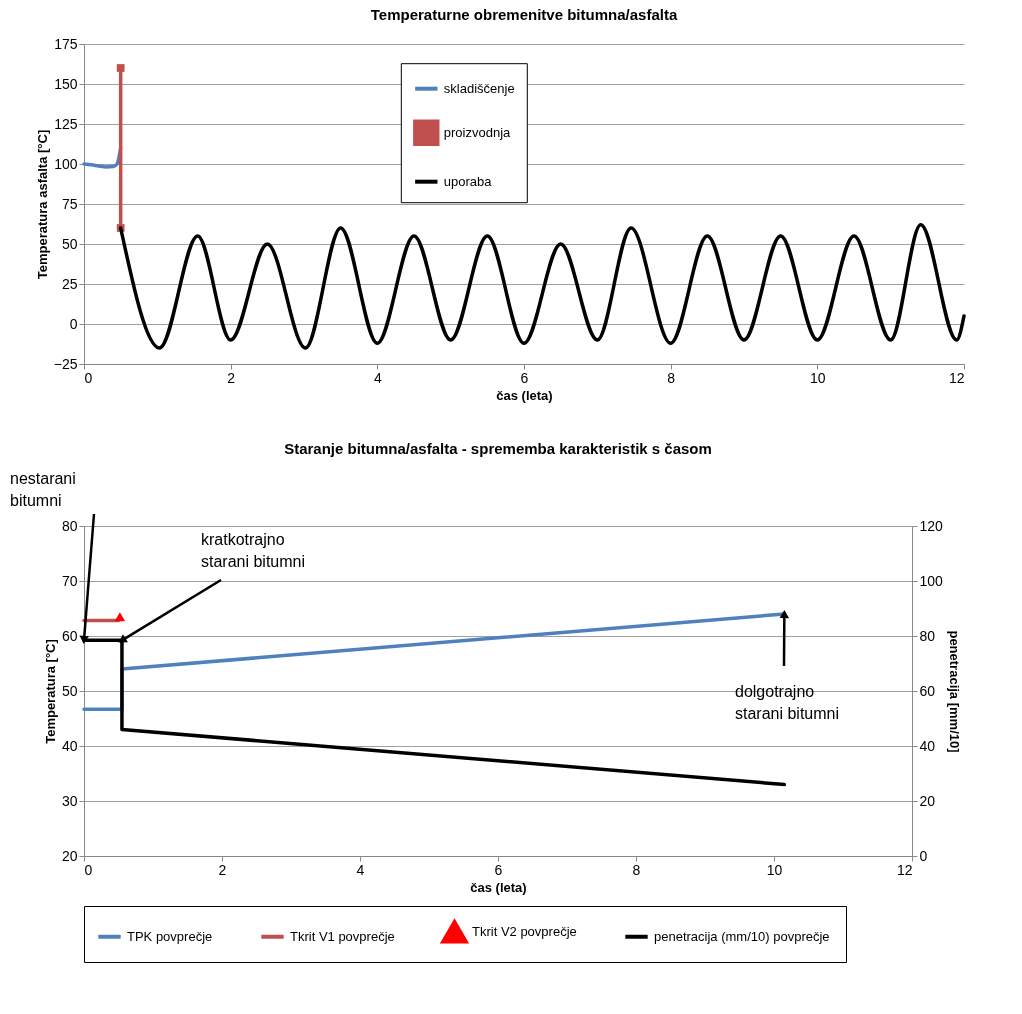 Image resolution: width=1022 pixels, height=1014 pixels. What do you see at coordinates (927, 800) in the screenshot?
I see `y2-tick-label: 20` at bounding box center [927, 800].